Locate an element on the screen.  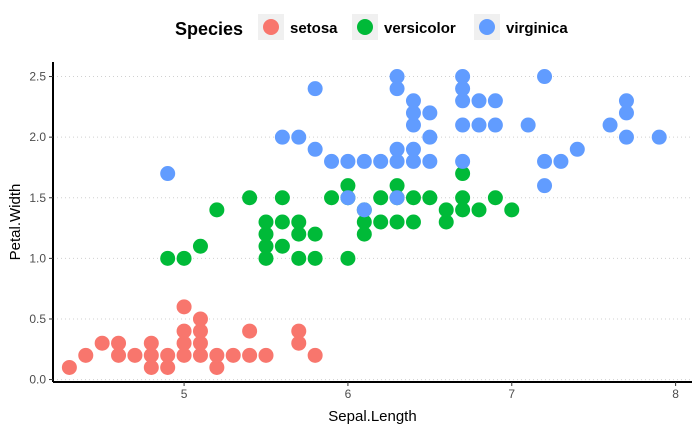
legend-title: Species is located at coordinates (209, 29).